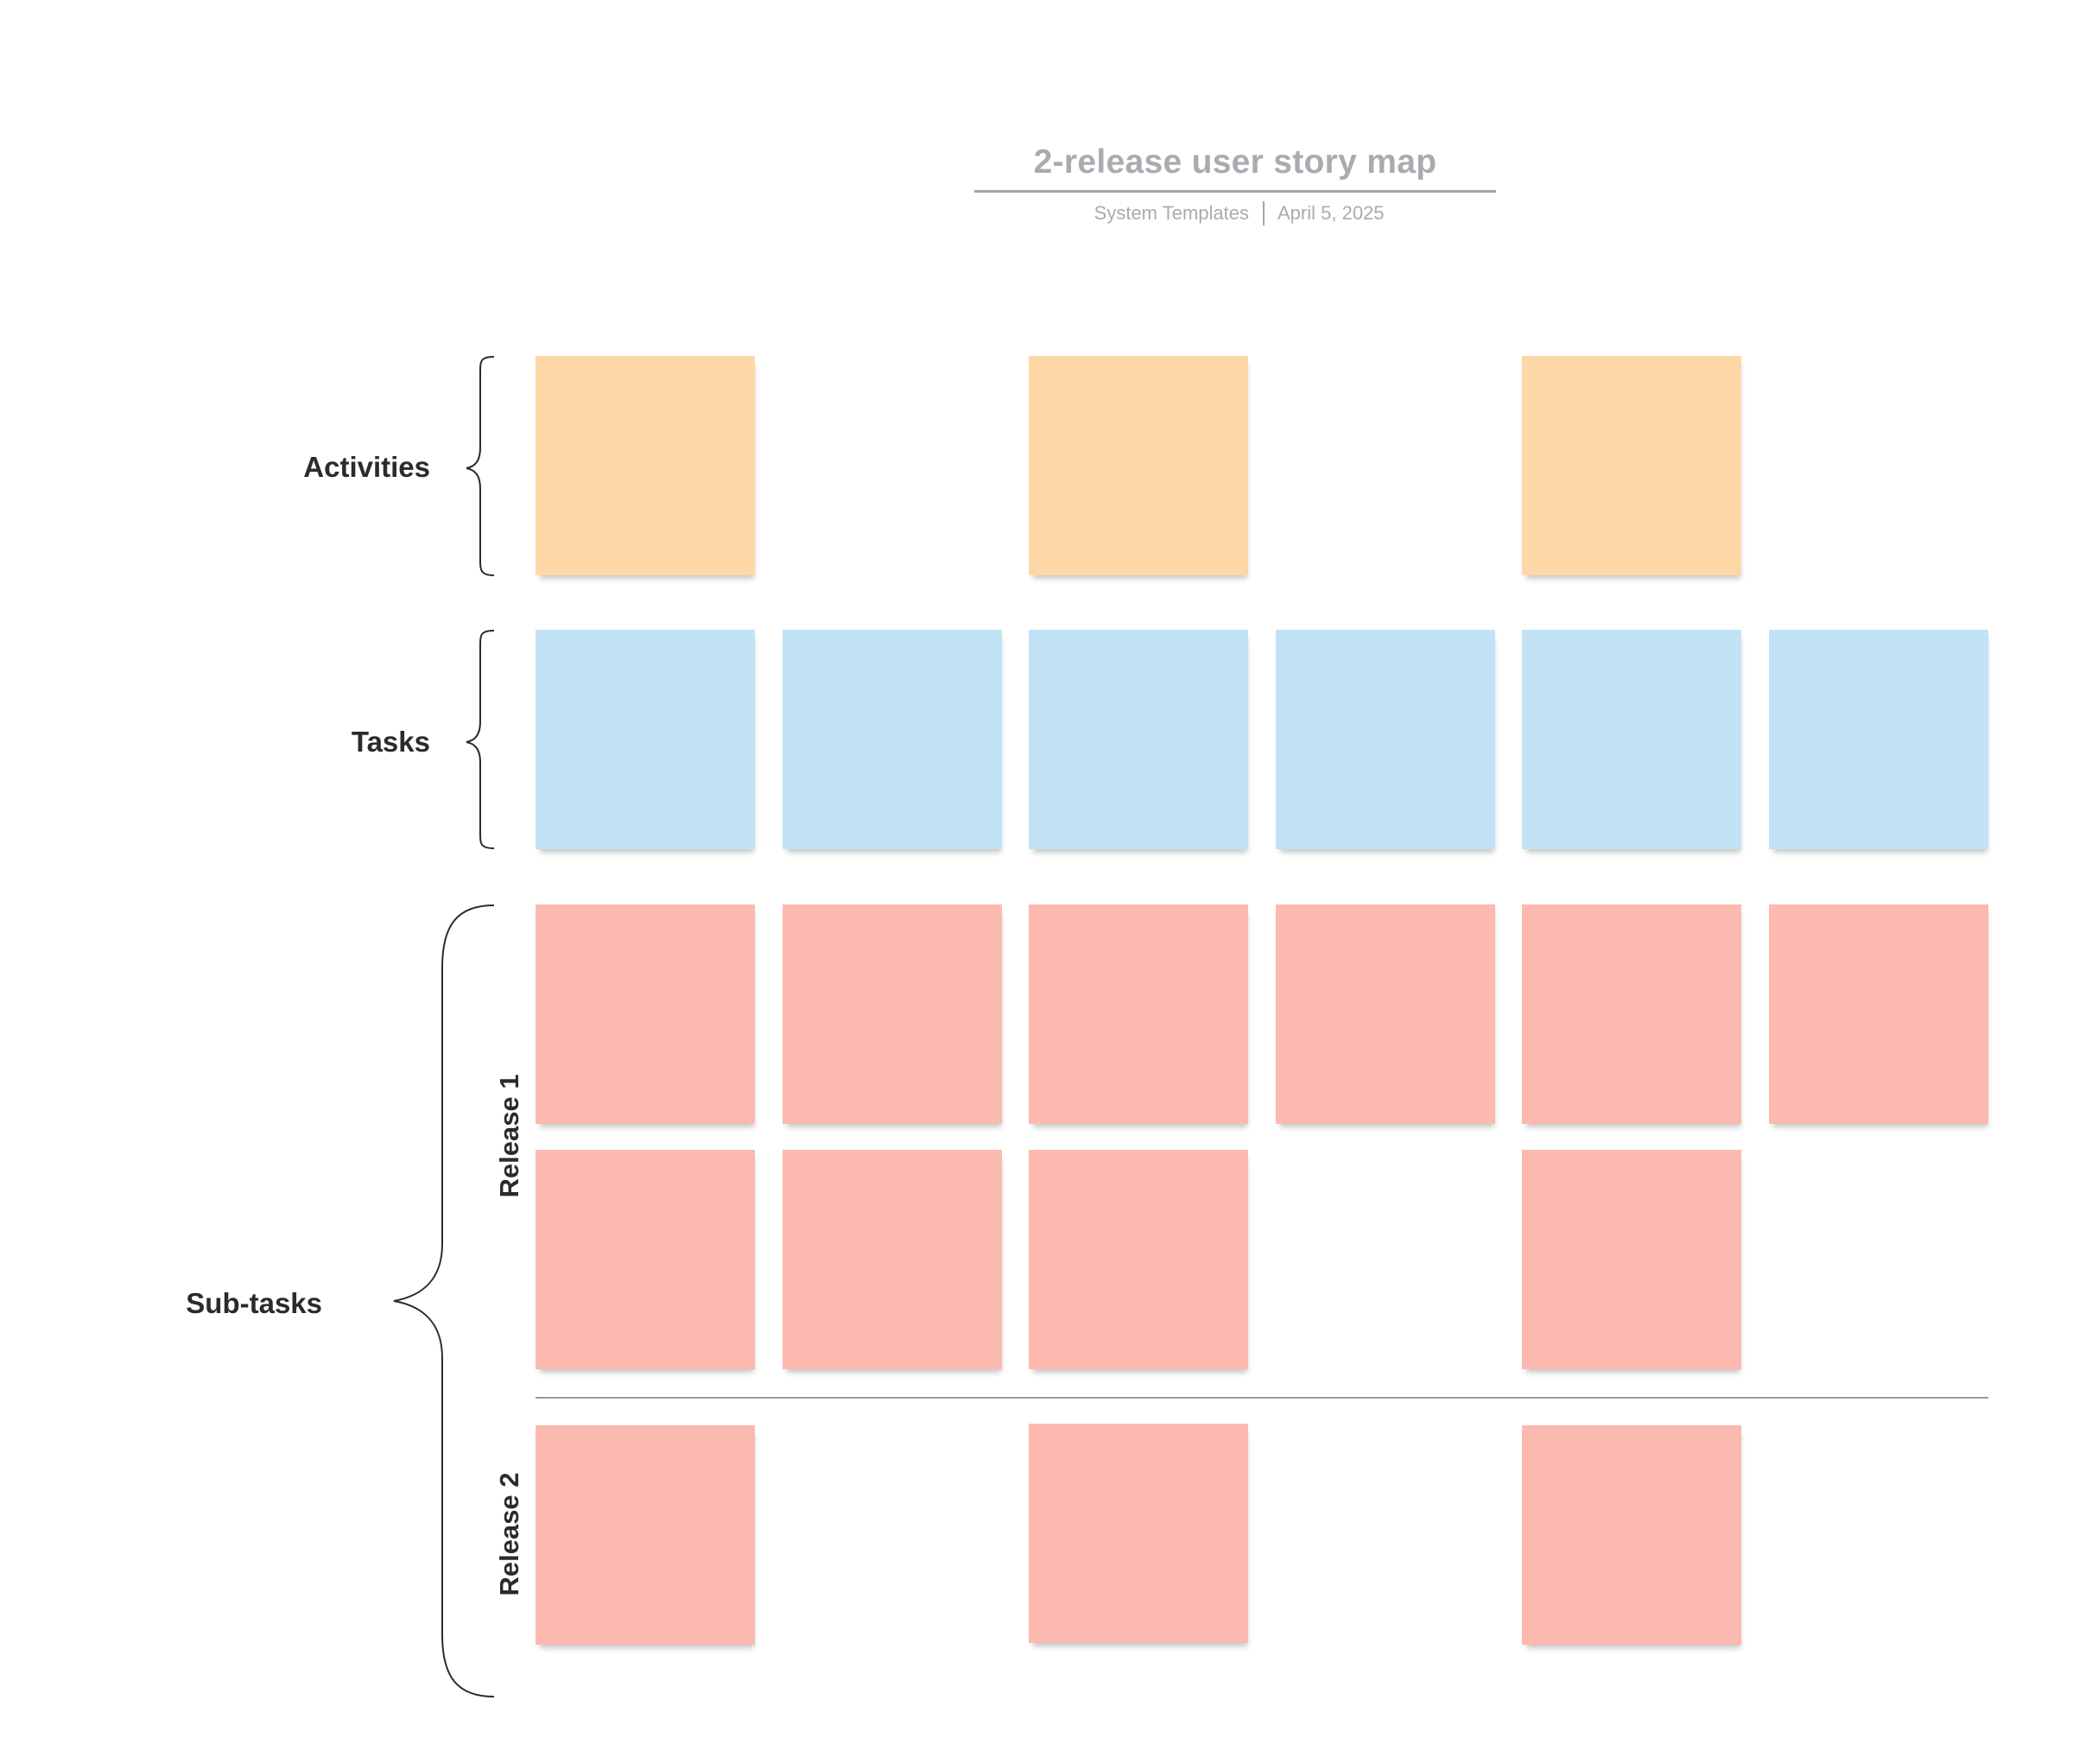 Image resolution: width=2073 pixels, height=1764 pixels. What do you see at coordinates (366, 467) in the screenshot?
I see `activities-label: Activities` at bounding box center [366, 467].